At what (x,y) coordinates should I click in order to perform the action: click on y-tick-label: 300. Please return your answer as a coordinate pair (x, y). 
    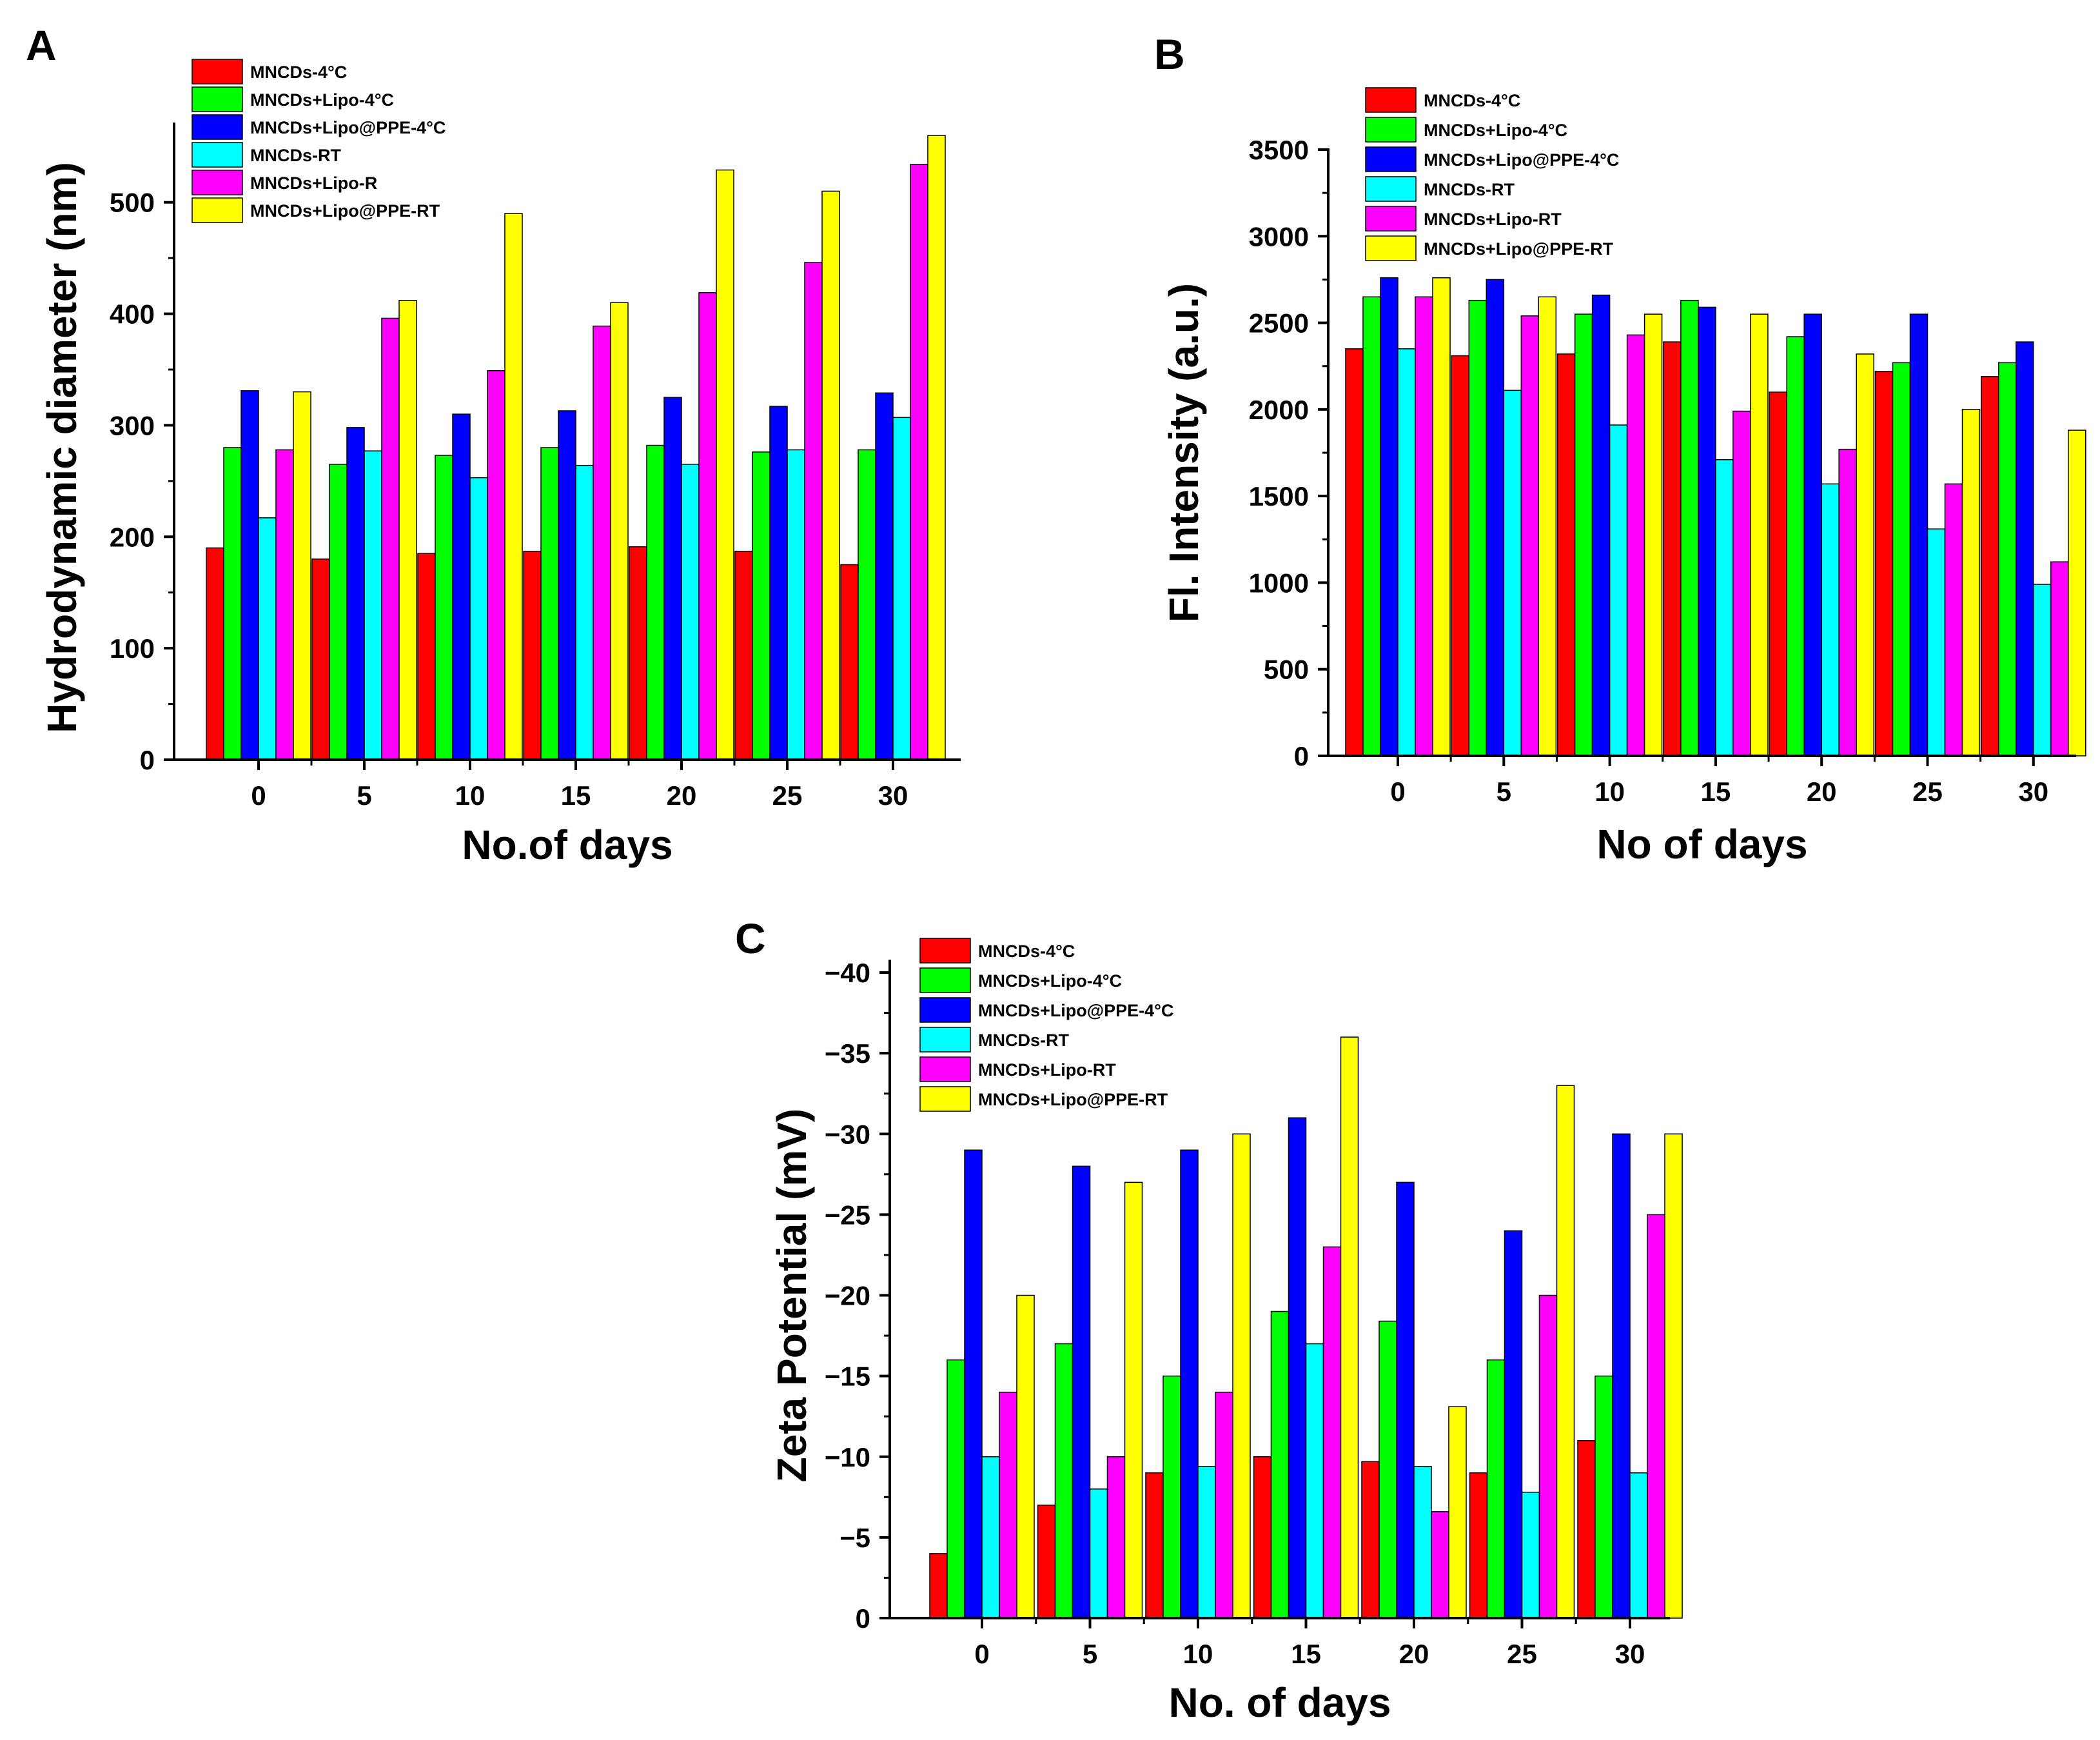
    Looking at the image, I should click on (132, 425).